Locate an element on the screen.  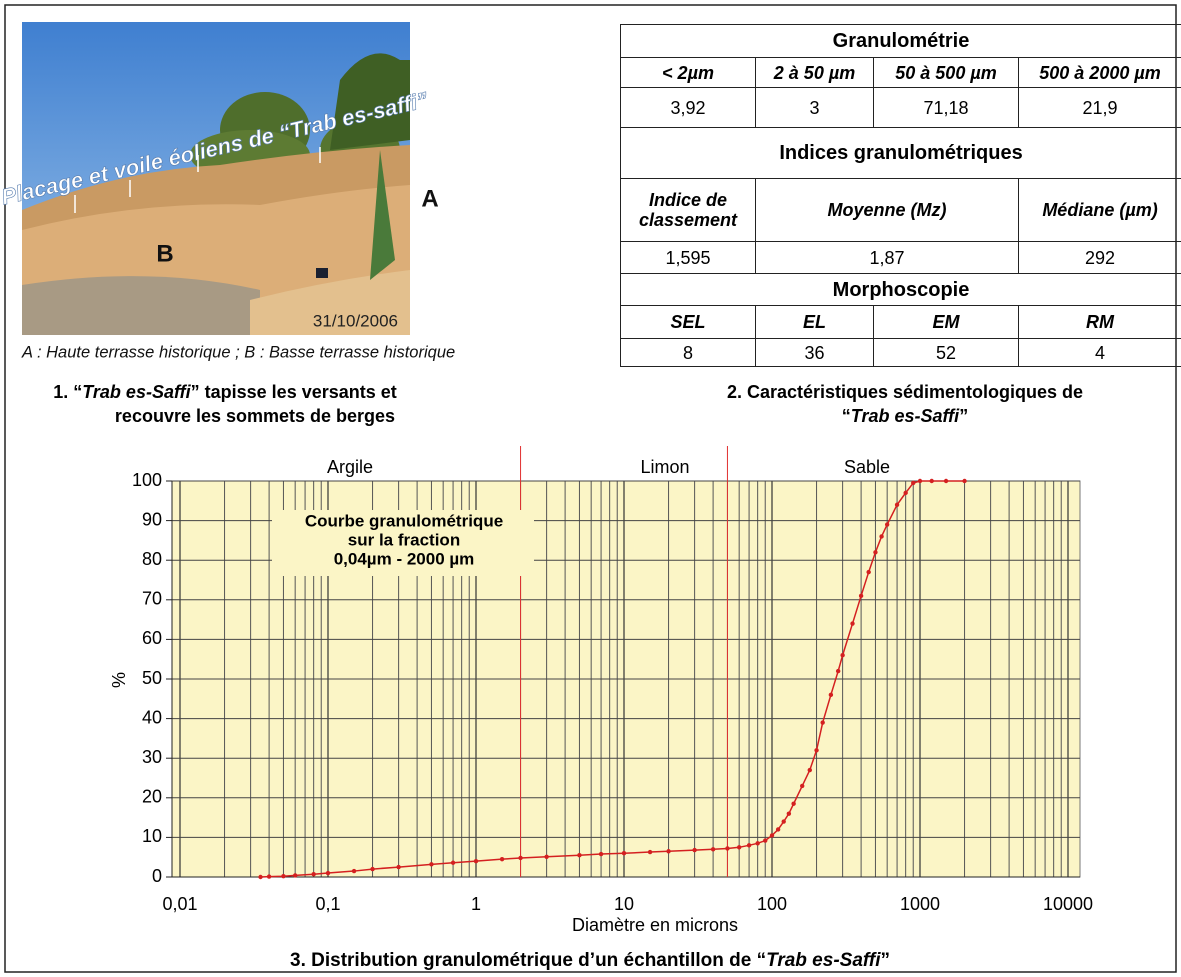
table-row: Indices granulométriques is located at coordinates (900, 153).